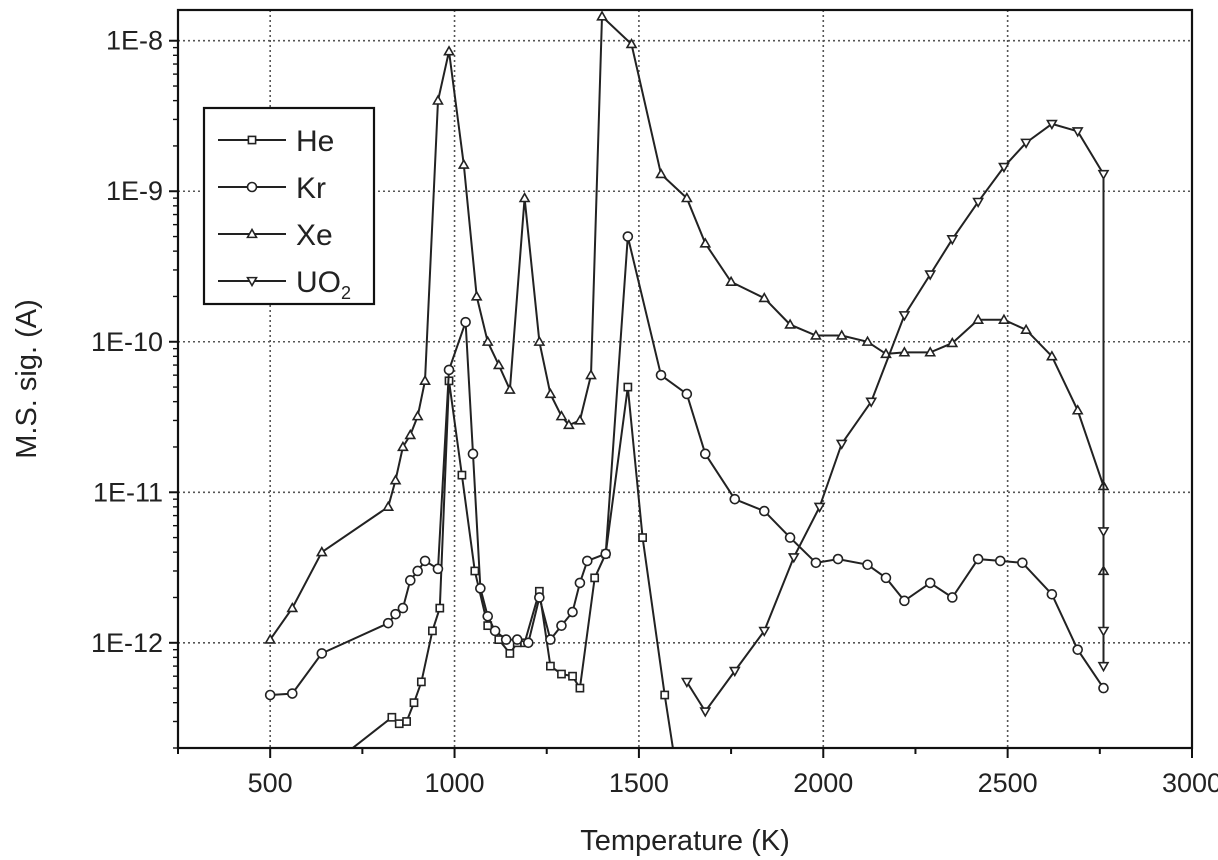 The height and width of the screenshot is (860, 1218). I want to click on x-tick-label: 1000, so click(455, 783).